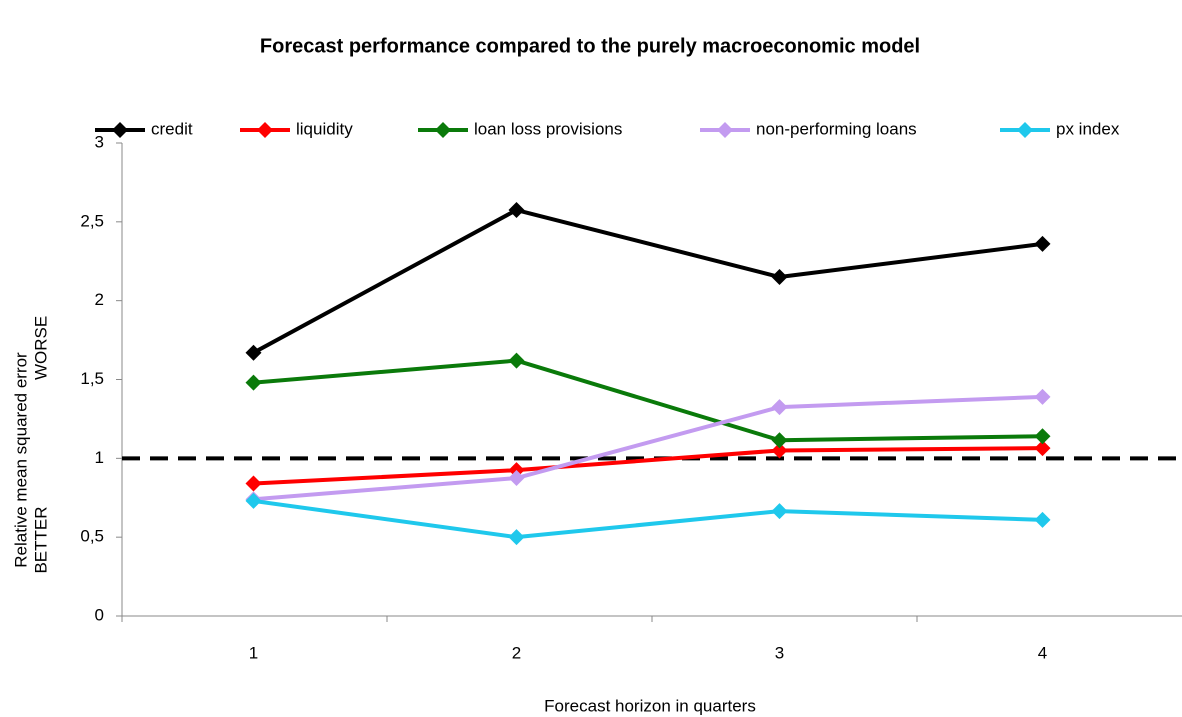 This screenshot has width=1182, height=717. Describe the element at coordinates (548, 128) in the screenshot. I see `legend-label: loan loss provisions` at that location.